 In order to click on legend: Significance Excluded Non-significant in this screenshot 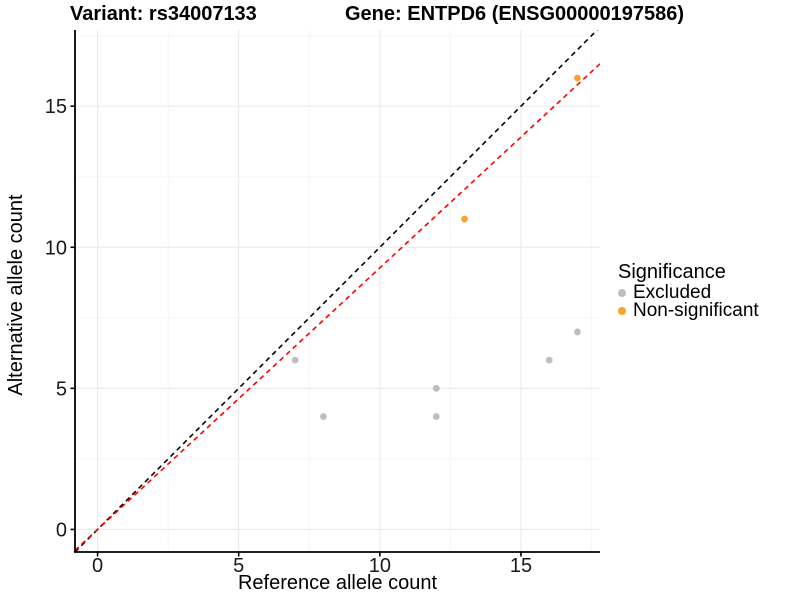, I will do `click(688, 291)`.